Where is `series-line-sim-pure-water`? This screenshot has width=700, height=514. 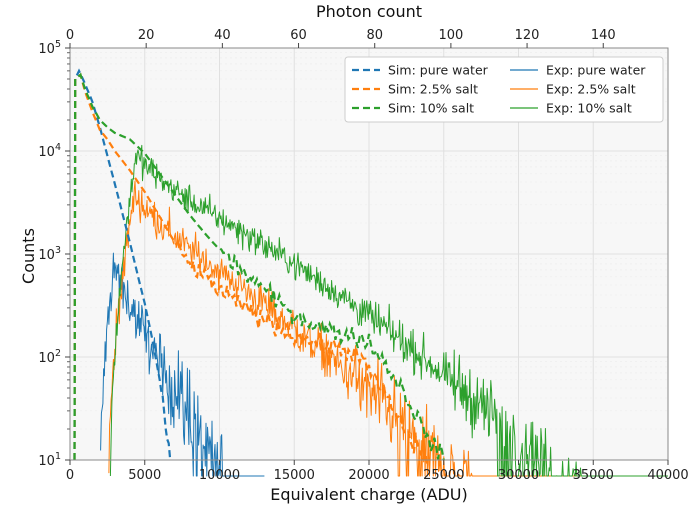 series-line-sim-pure-water is located at coordinates (122, 264).